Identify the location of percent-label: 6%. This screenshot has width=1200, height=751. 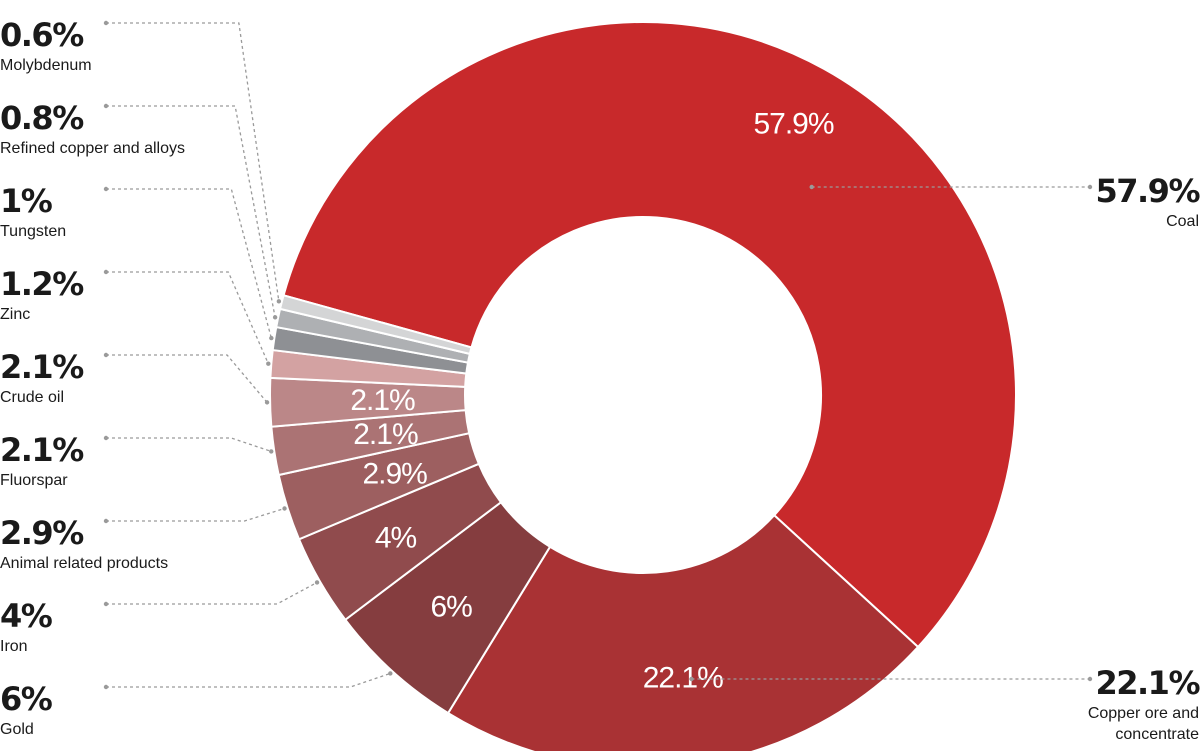
(26, 699).